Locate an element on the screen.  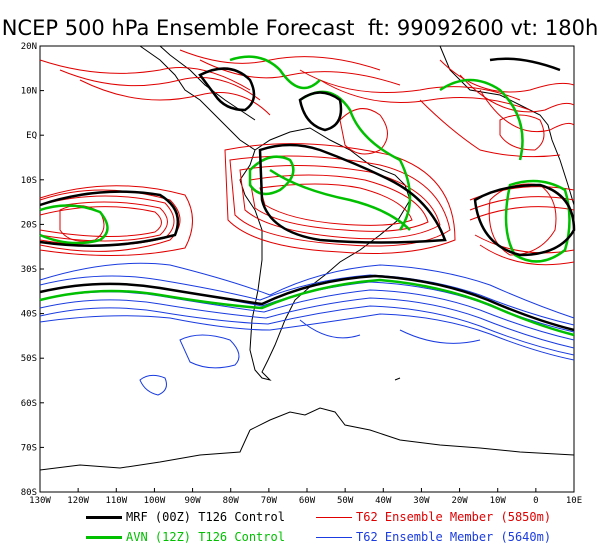
legend-item-avn: AVN (12Z) T126 Control is located at coordinates (185, 537).